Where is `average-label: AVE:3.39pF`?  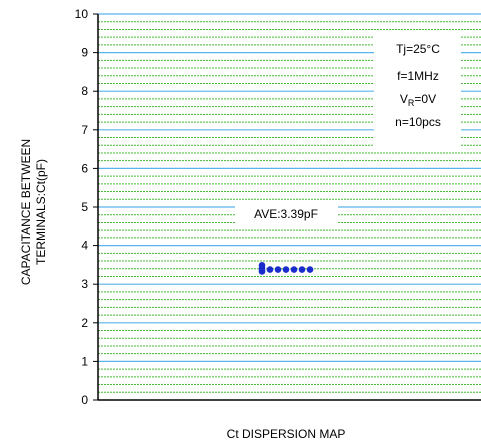
average-label: AVE:3.39pF is located at coordinates (286, 214).